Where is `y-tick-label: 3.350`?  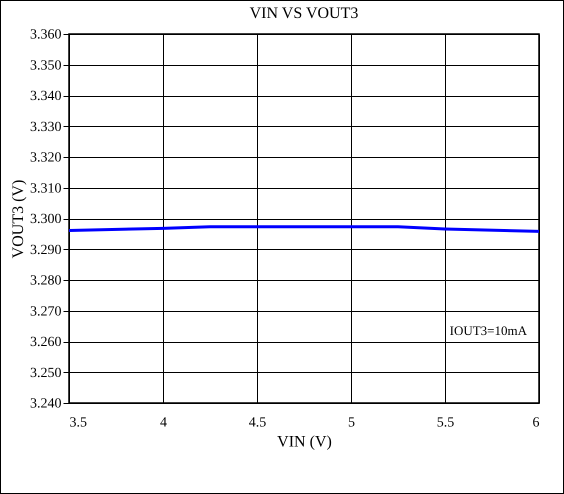
y-tick-label: 3.350 is located at coordinates (46, 66).